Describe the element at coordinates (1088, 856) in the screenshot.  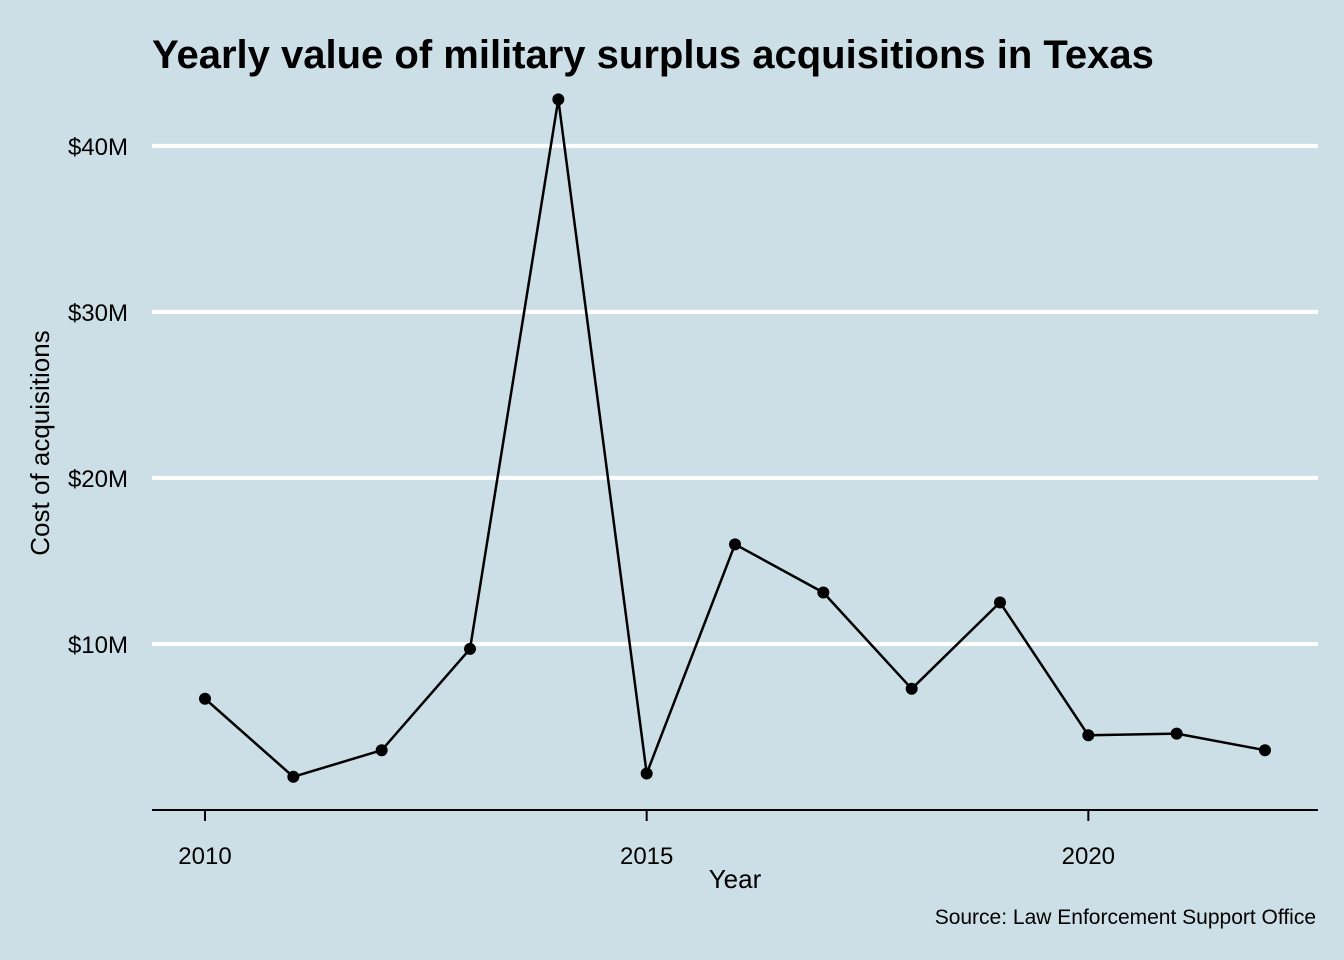
I see `x-tick-label: 2020` at that location.